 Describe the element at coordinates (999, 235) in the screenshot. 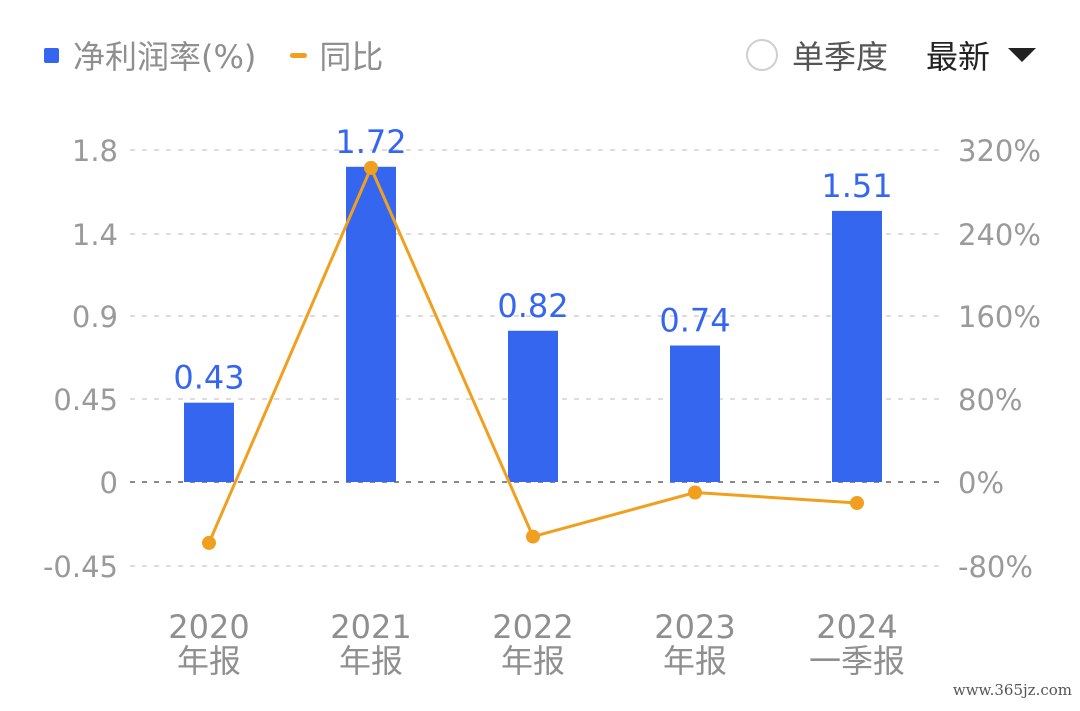

I see `right-tick-label: 240%` at that location.